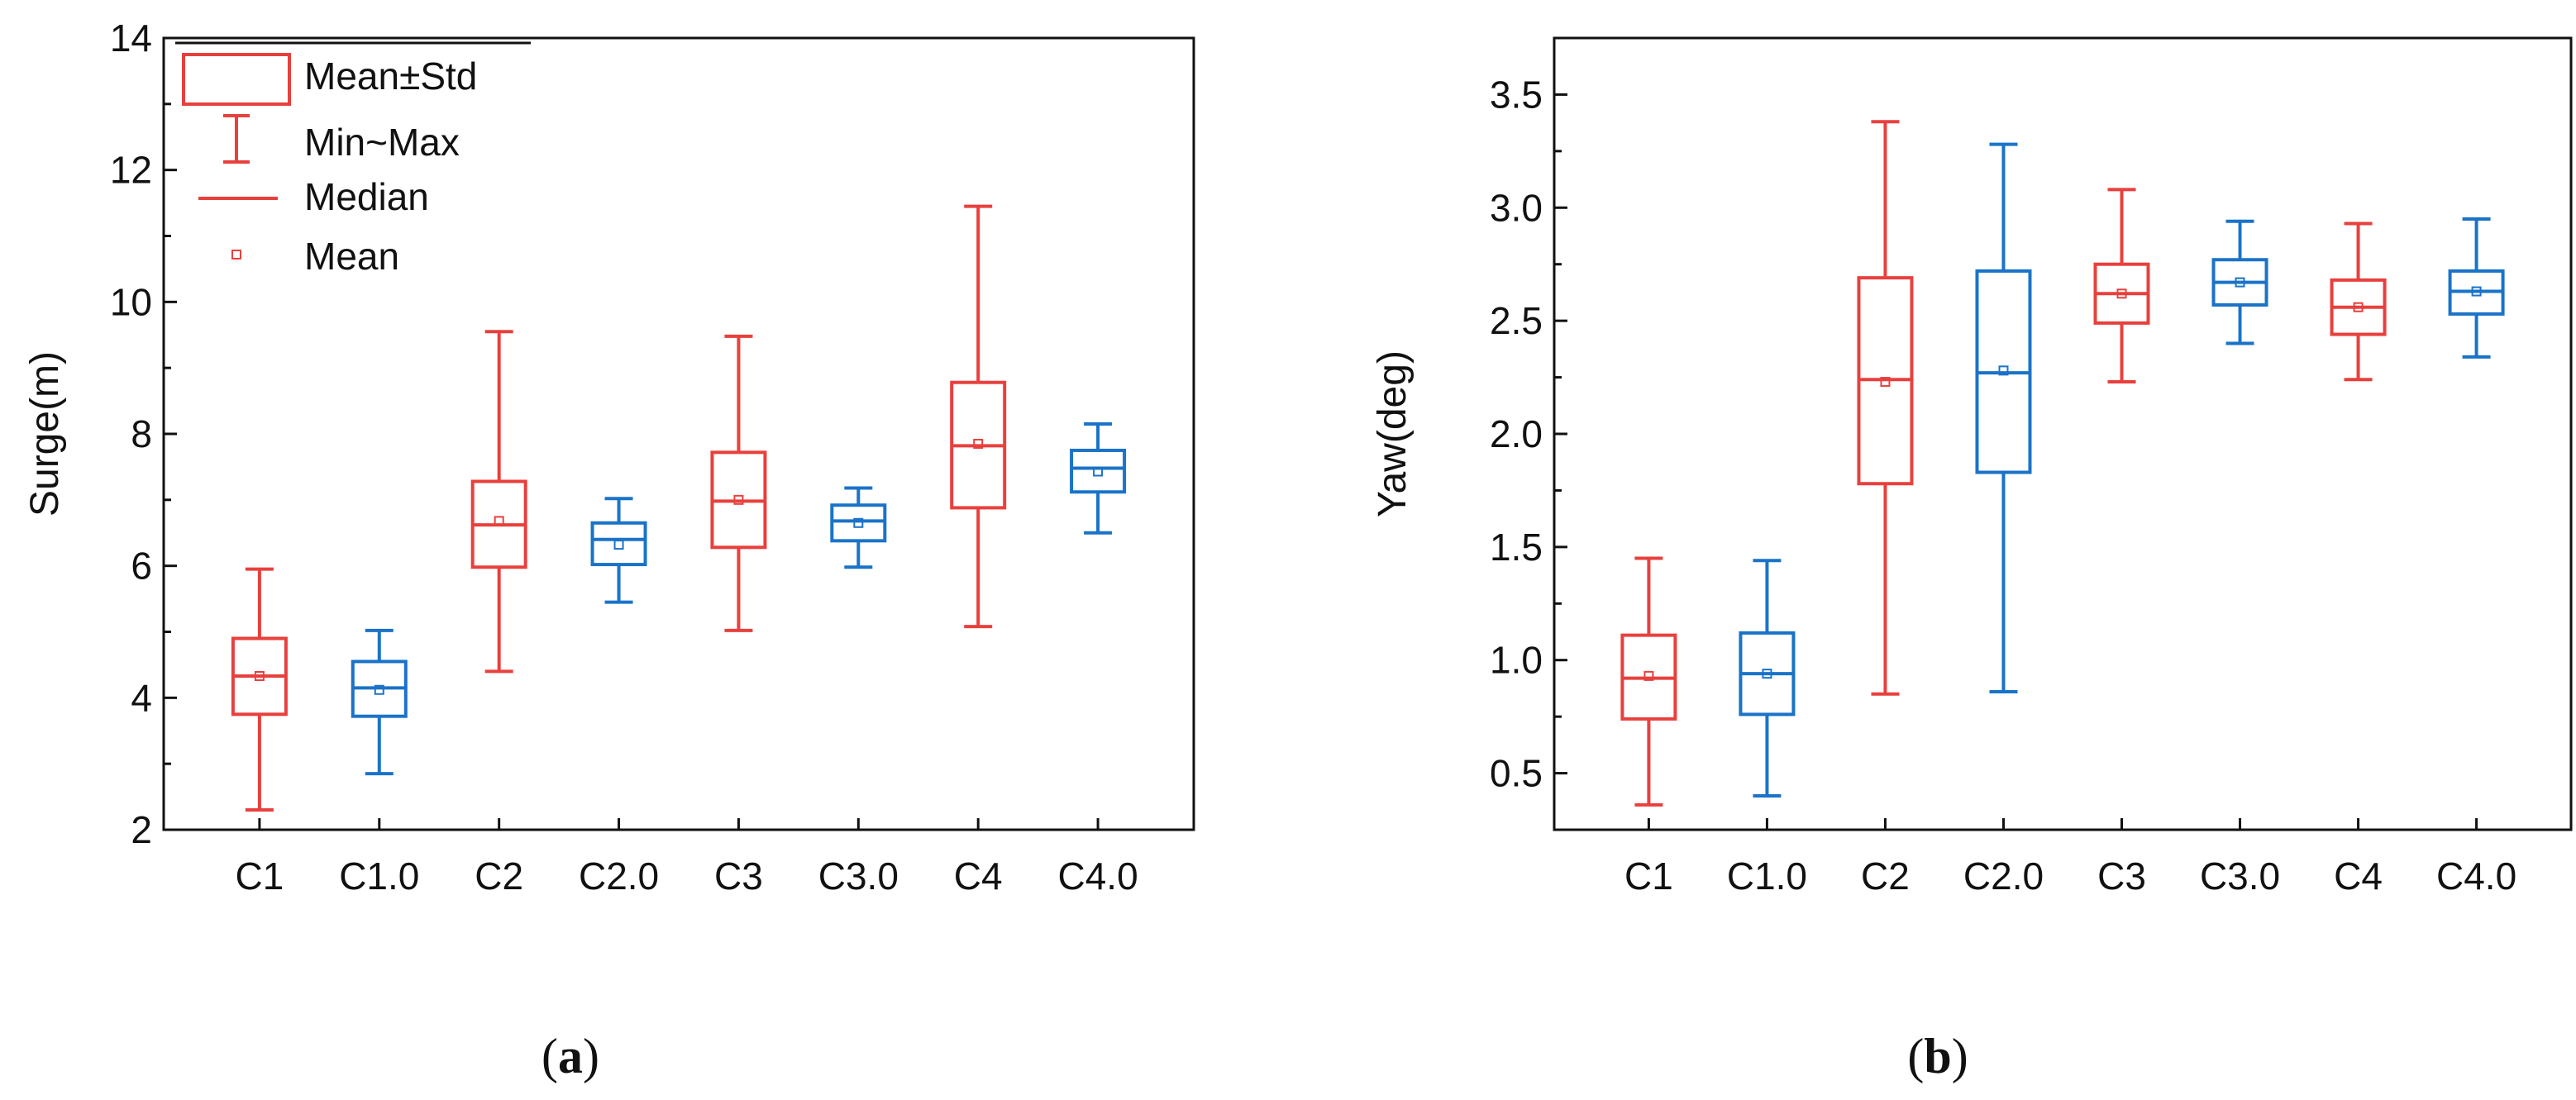 The height and width of the screenshot is (1100, 2576). Describe the element at coordinates (1516, 433) in the screenshot. I see `y-tick-label: 2.0` at that location.